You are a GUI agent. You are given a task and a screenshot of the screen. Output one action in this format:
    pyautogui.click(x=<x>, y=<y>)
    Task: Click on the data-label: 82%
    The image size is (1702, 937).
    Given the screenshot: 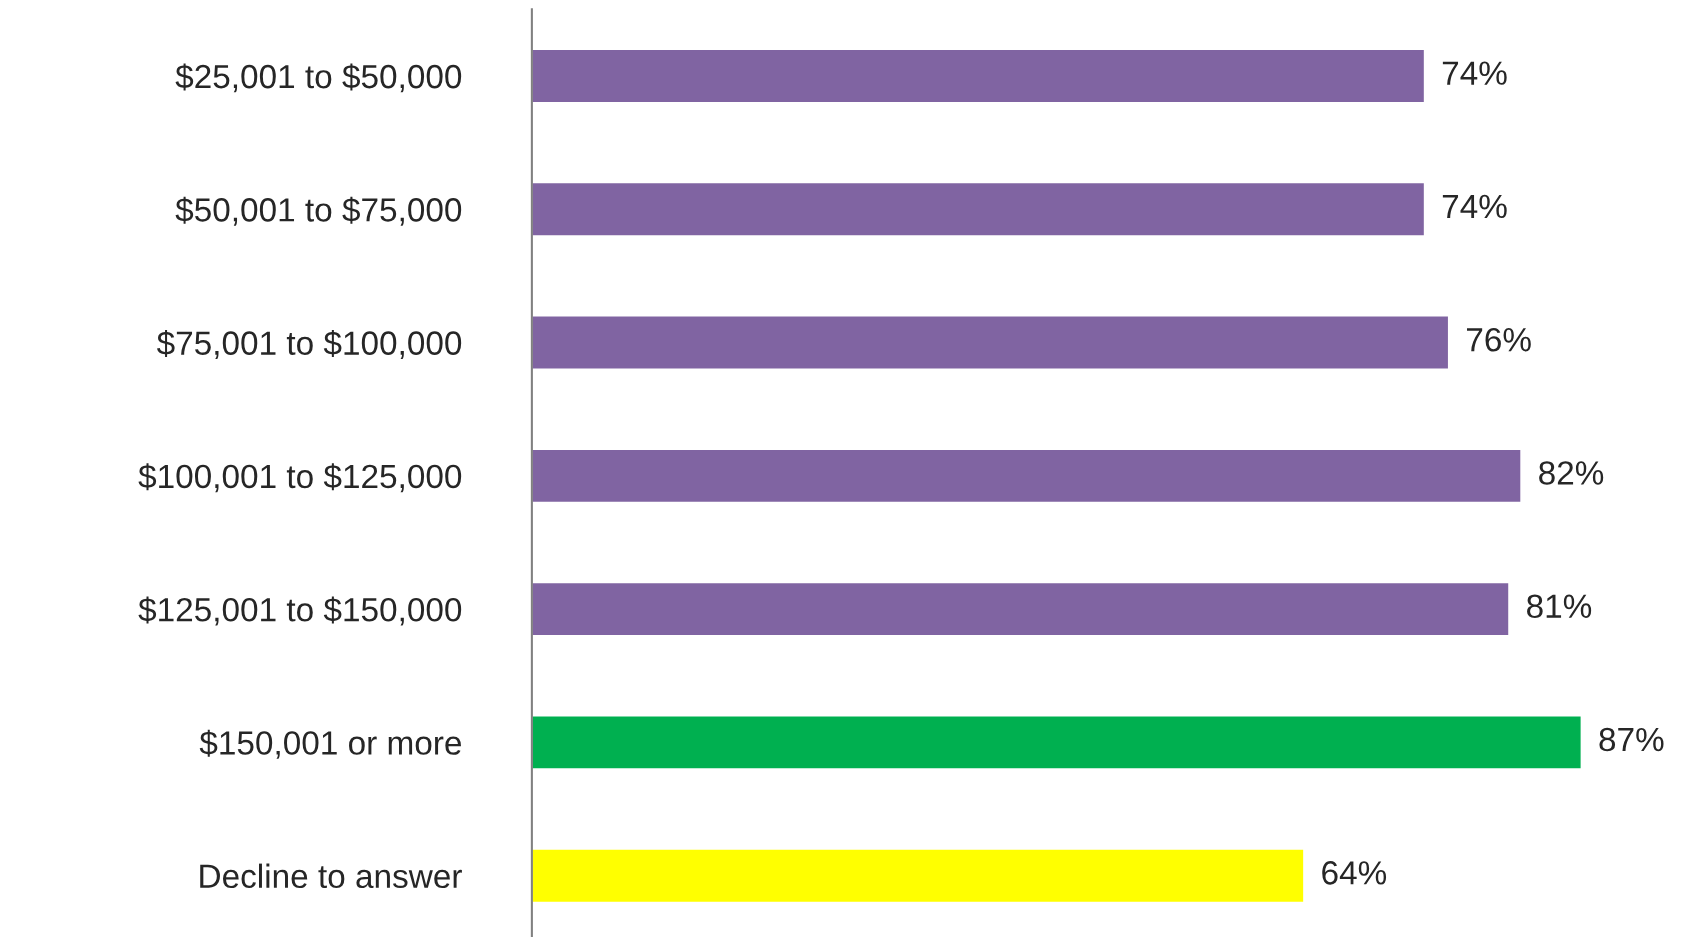 What is the action you would take?
    pyautogui.click(x=1571, y=473)
    